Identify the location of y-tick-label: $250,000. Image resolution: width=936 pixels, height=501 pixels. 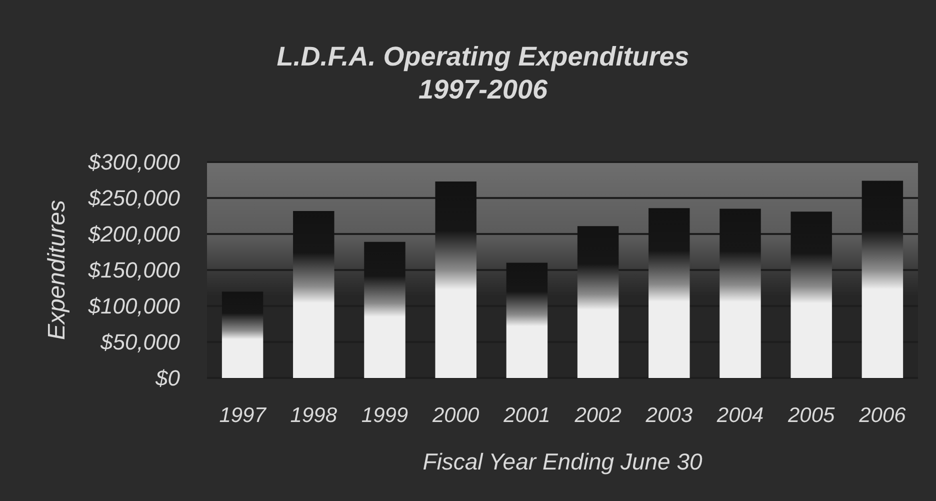
(134, 198).